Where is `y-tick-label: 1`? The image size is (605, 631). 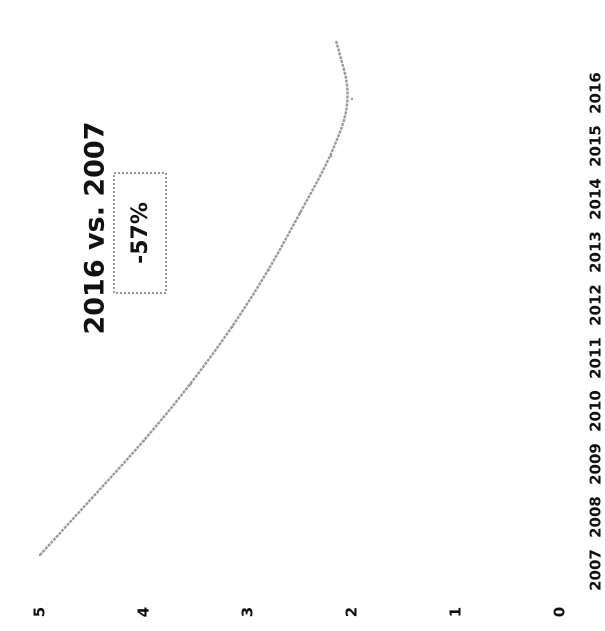 y-tick-label: 1 is located at coordinates (456, 612).